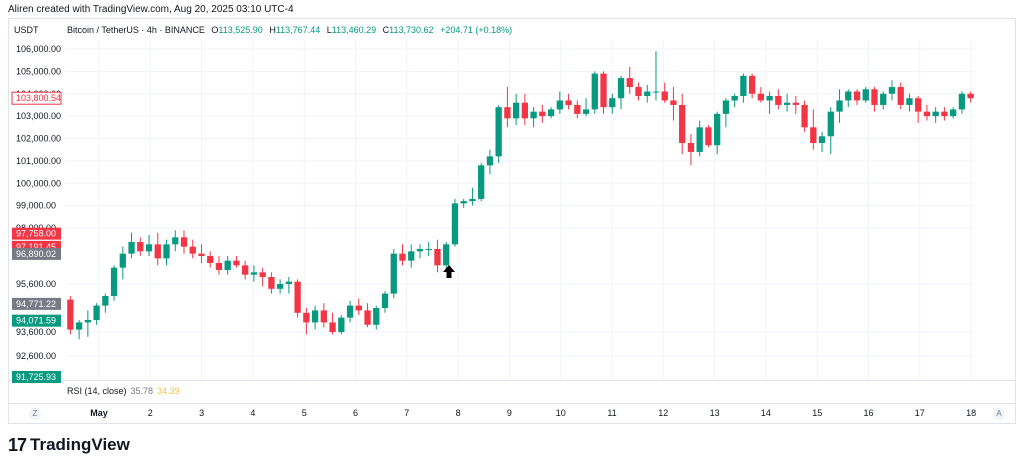 The height and width of the screenshot is (466, 1024). What do you see at coordinates (766, 413) in the screenshot?
I see `x-tick-label: 14` at bounding box center [766, 413].